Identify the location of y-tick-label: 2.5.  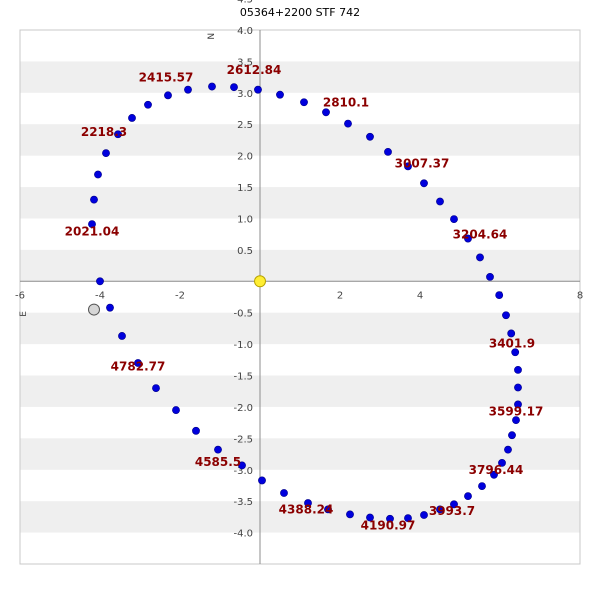
(245, 125).